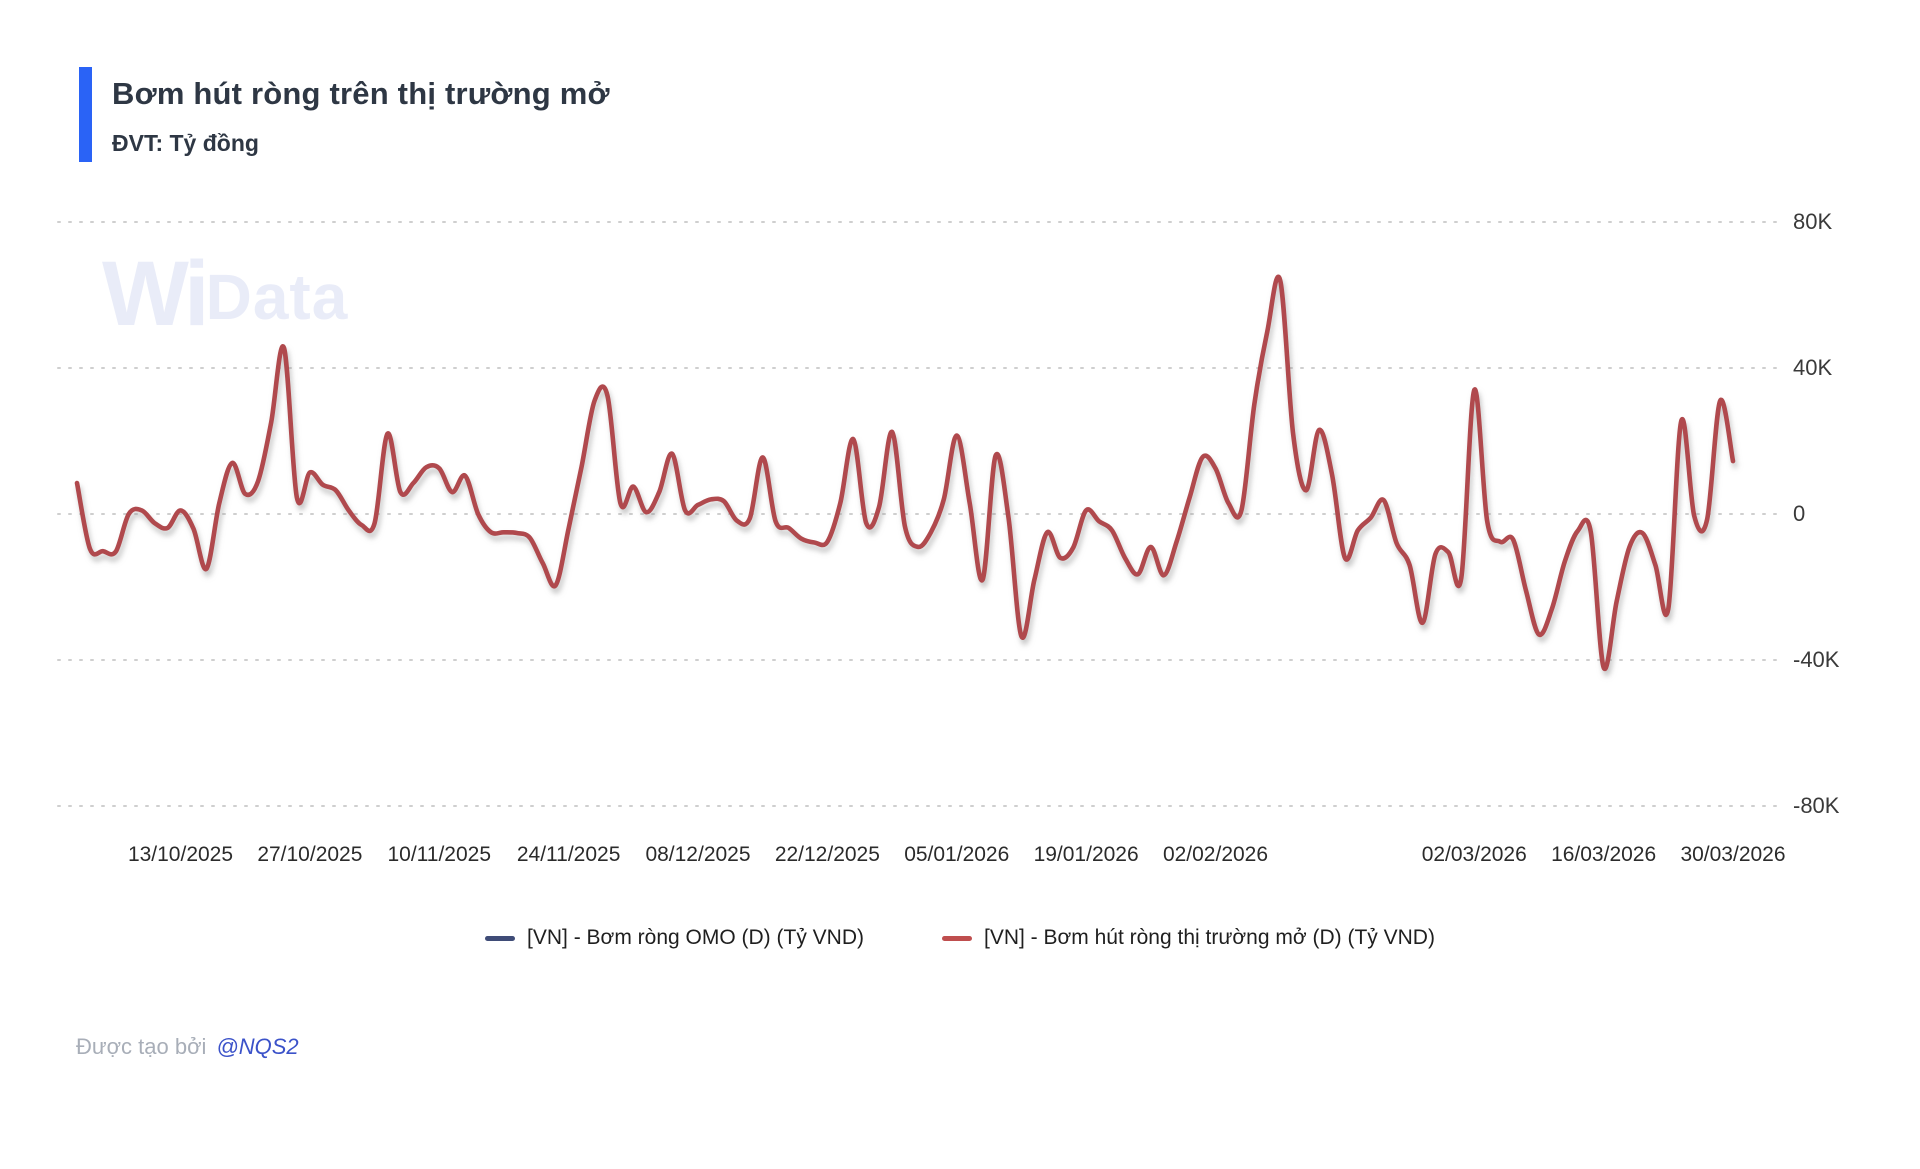 The width and height of the screenshot is (1920, 1169). Describe the element at coordinates (957, 854) in the screenshot. I see `x-axis-label-05-01-2026: 05/01/2026` at that location.